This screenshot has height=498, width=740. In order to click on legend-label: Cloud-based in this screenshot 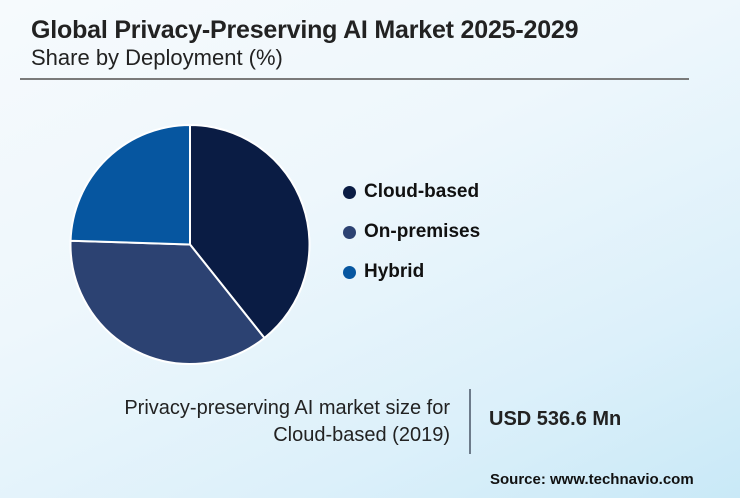, I will do `click(422, 191)`.